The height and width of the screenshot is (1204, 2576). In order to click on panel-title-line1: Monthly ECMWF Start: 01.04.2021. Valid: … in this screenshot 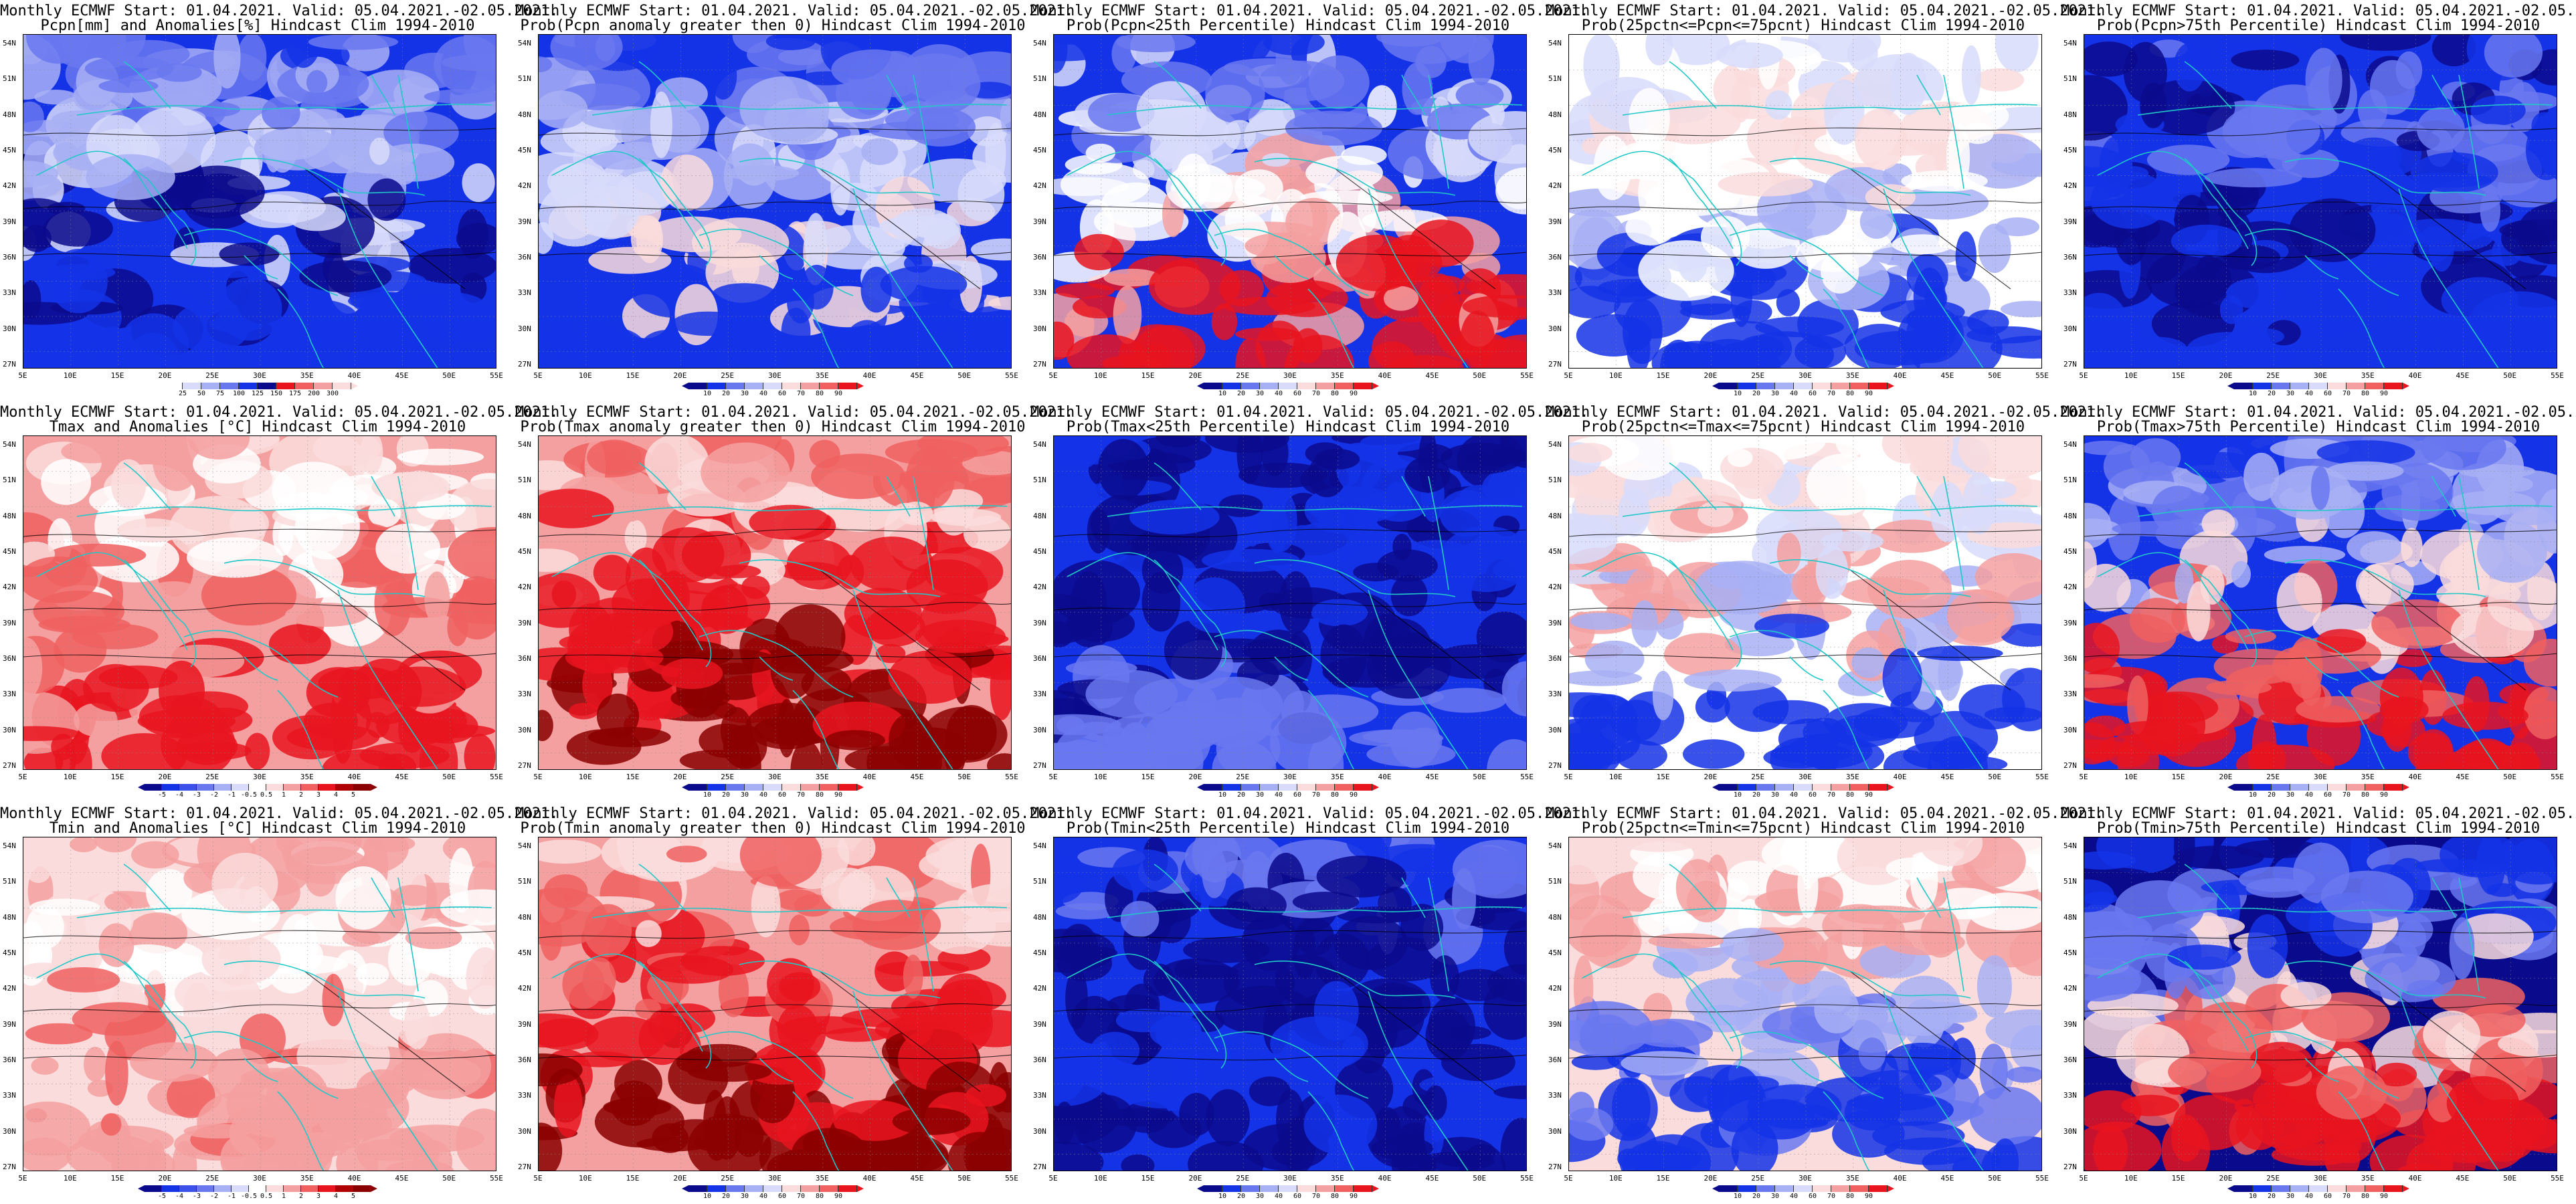, I will do `click(279, 412)`.